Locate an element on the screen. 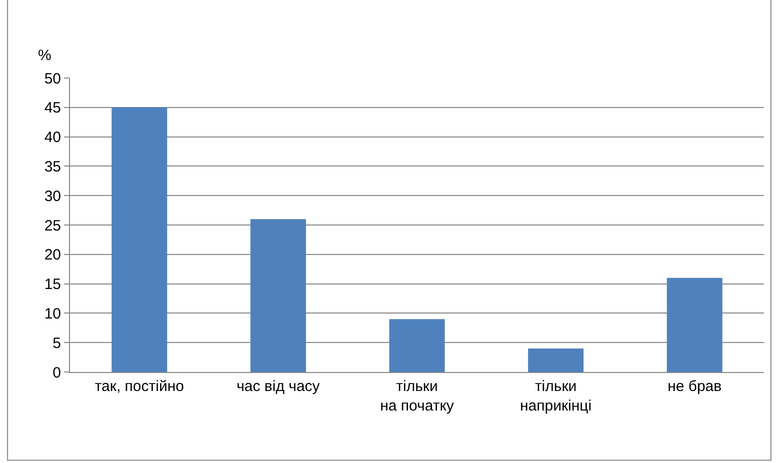 This screenshot has height=463, width=776. y-tick-label: 10 is located at coordinates (52, 313).